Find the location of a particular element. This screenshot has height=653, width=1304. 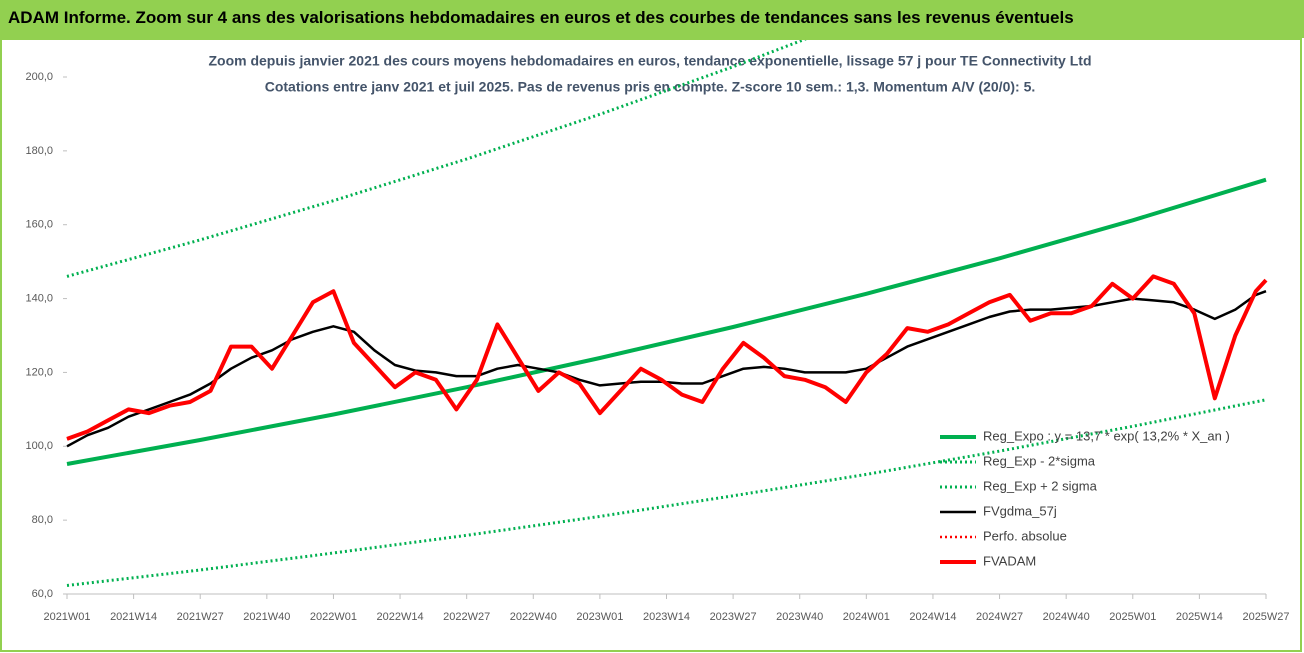

y-tick-label: 120,0 is located at coordinates (39, 372).